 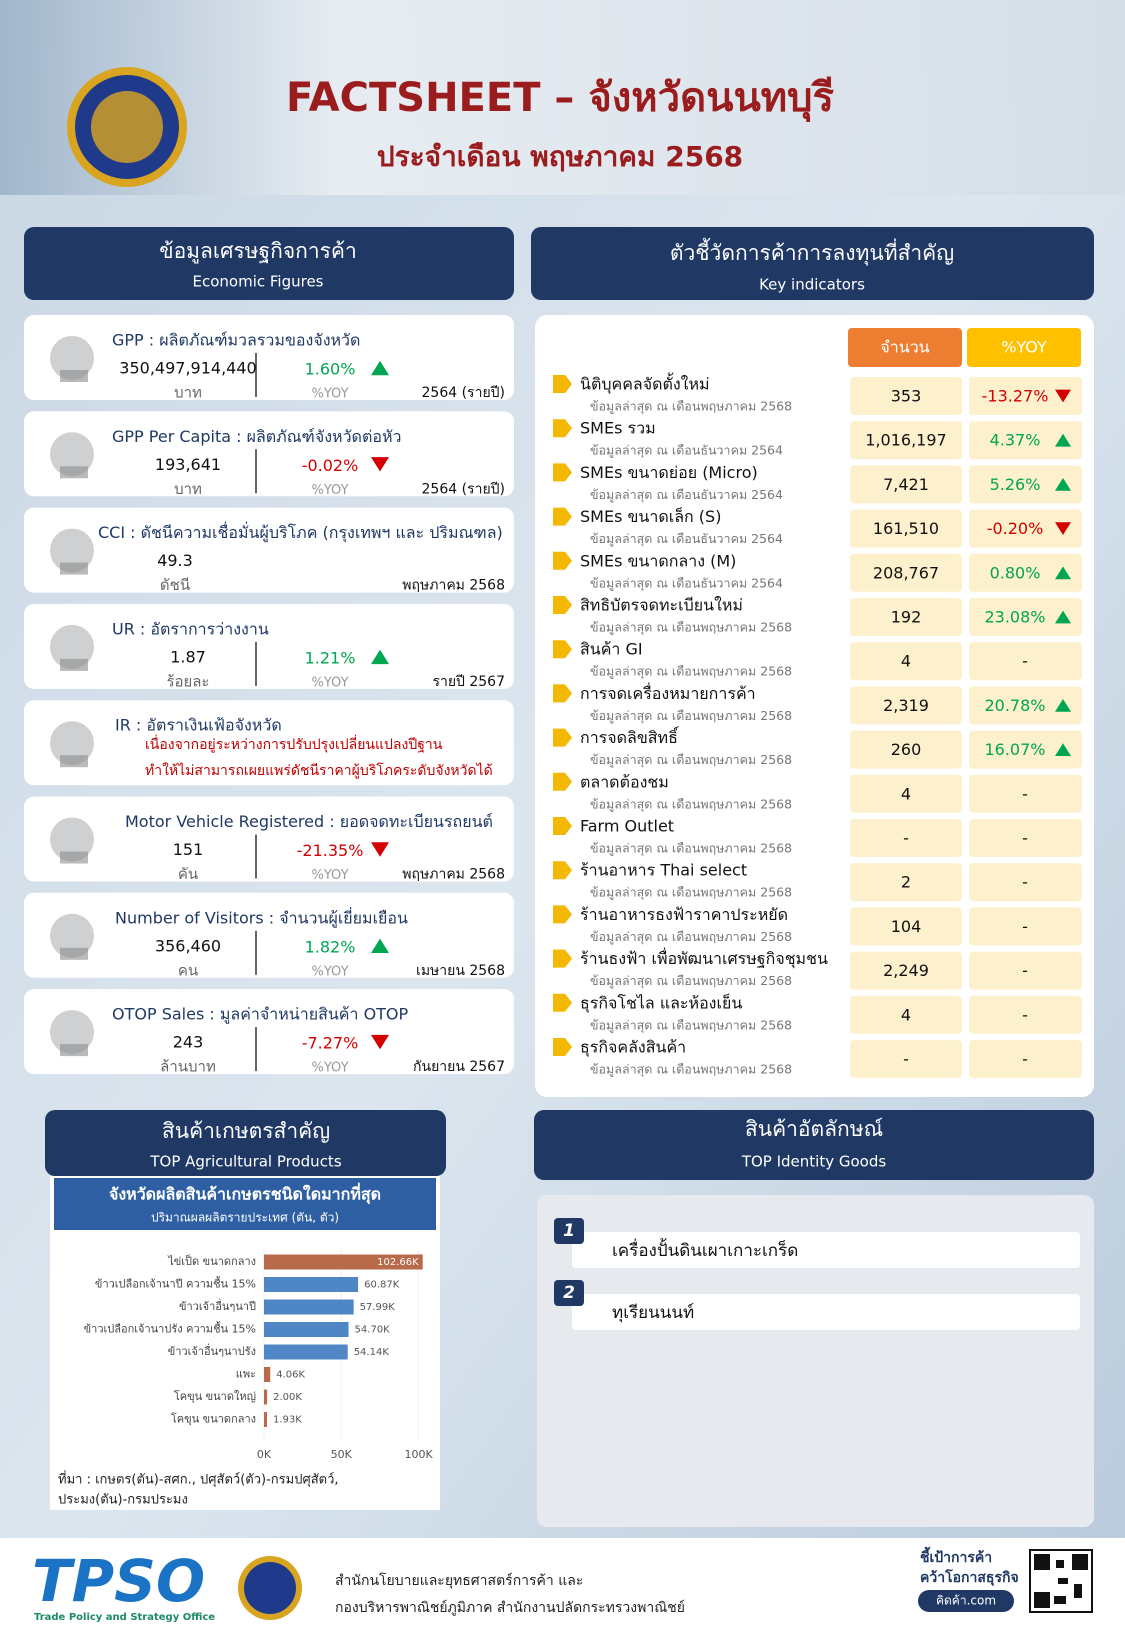 What do you see at coordinates (170, 1328) in the screenshot?
I see `y-tick-label: ข้าวเปลือกเจ้านาปรัง ความชื้น 15%` at bounding box center [170, 1328].